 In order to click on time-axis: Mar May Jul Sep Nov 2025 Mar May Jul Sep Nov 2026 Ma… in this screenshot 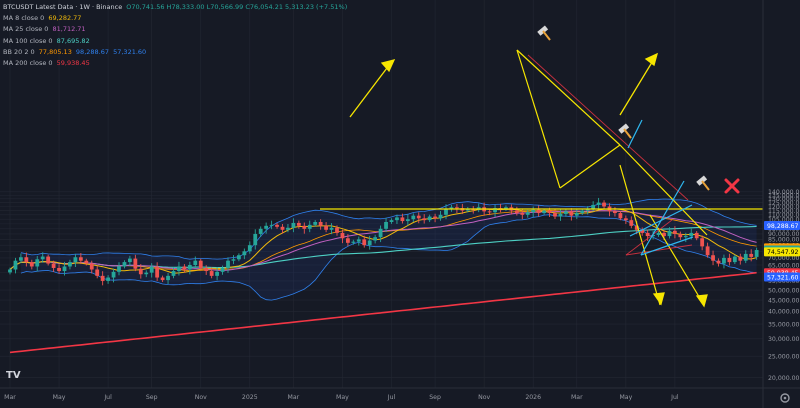, I will do `click(400, 394)`.